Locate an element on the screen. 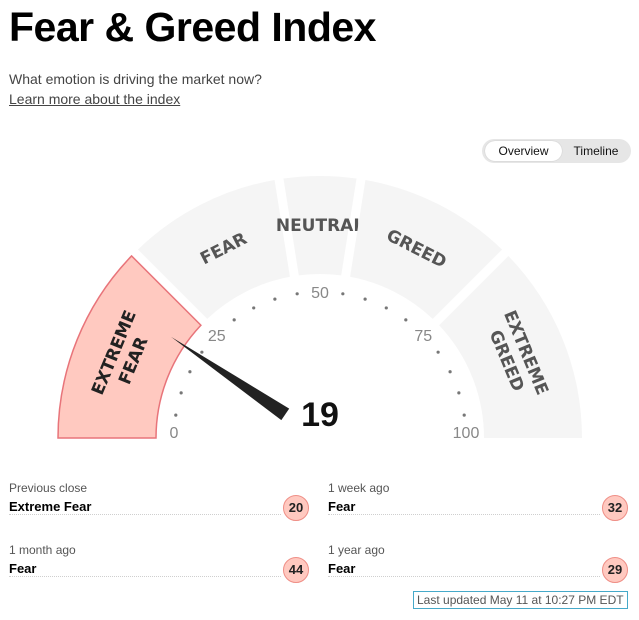  gauge-segment-greed is located at coordinates (426, 249).